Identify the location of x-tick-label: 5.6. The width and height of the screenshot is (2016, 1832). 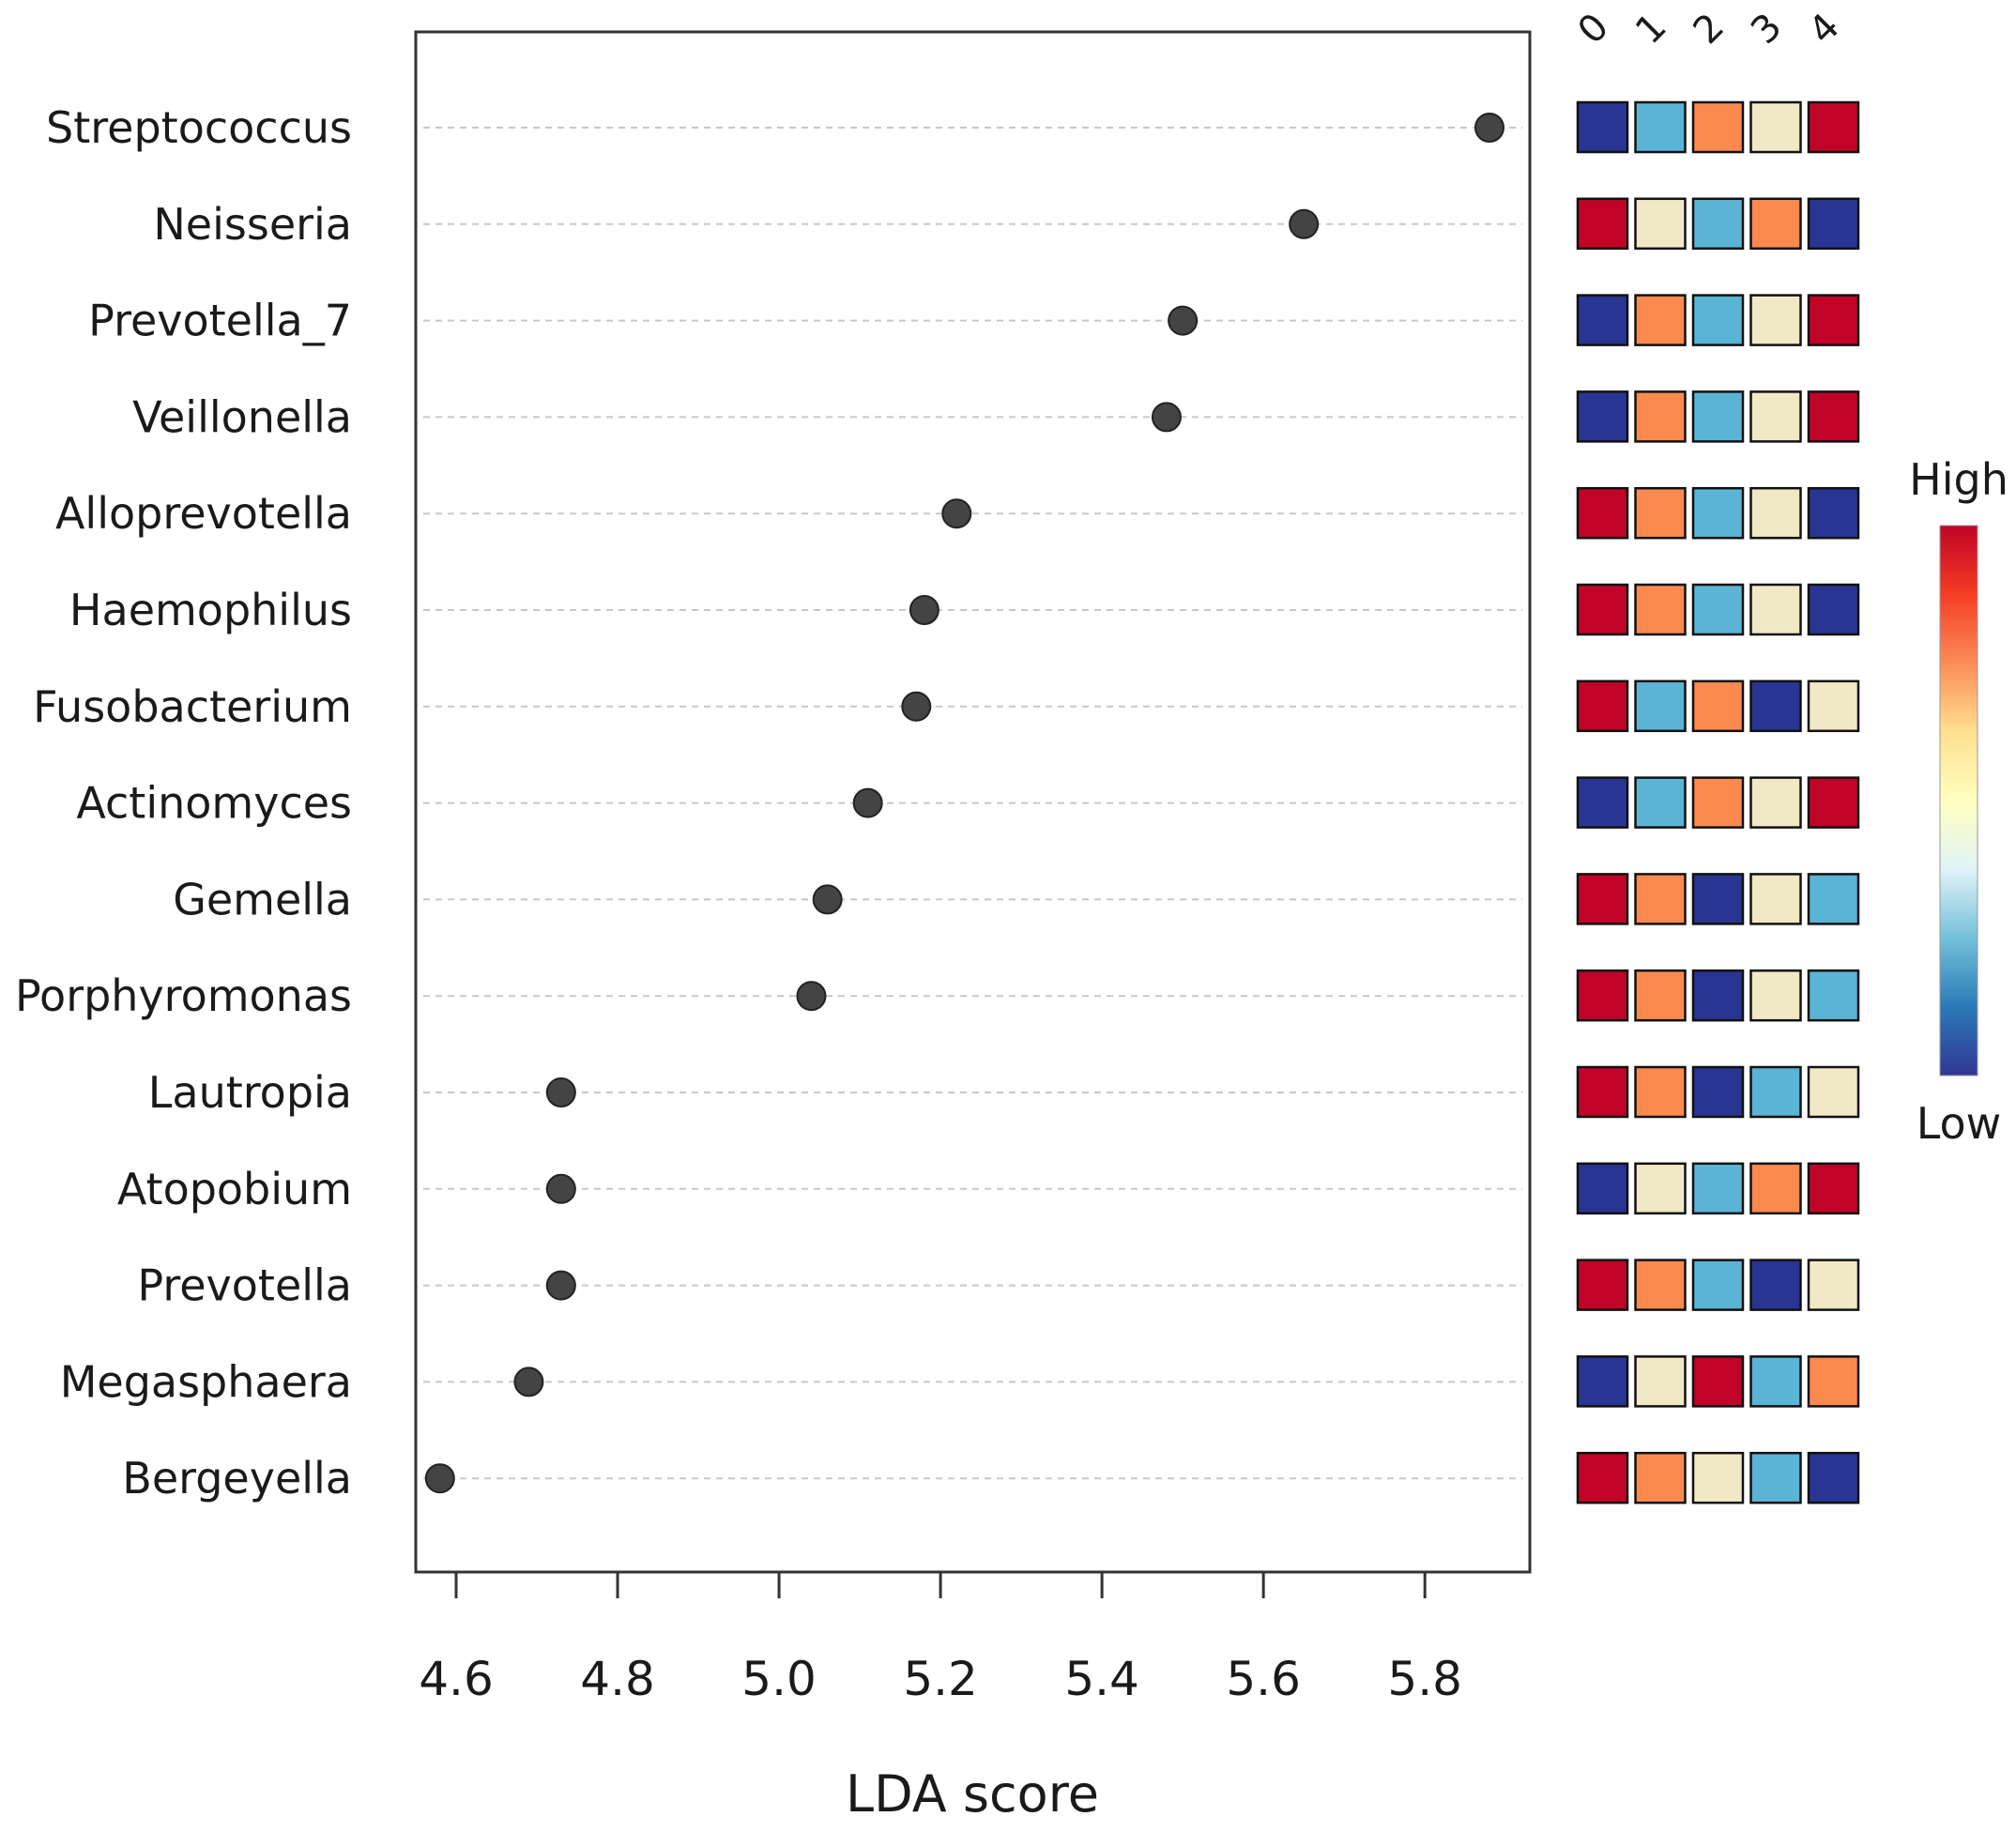
(1263, 1679).